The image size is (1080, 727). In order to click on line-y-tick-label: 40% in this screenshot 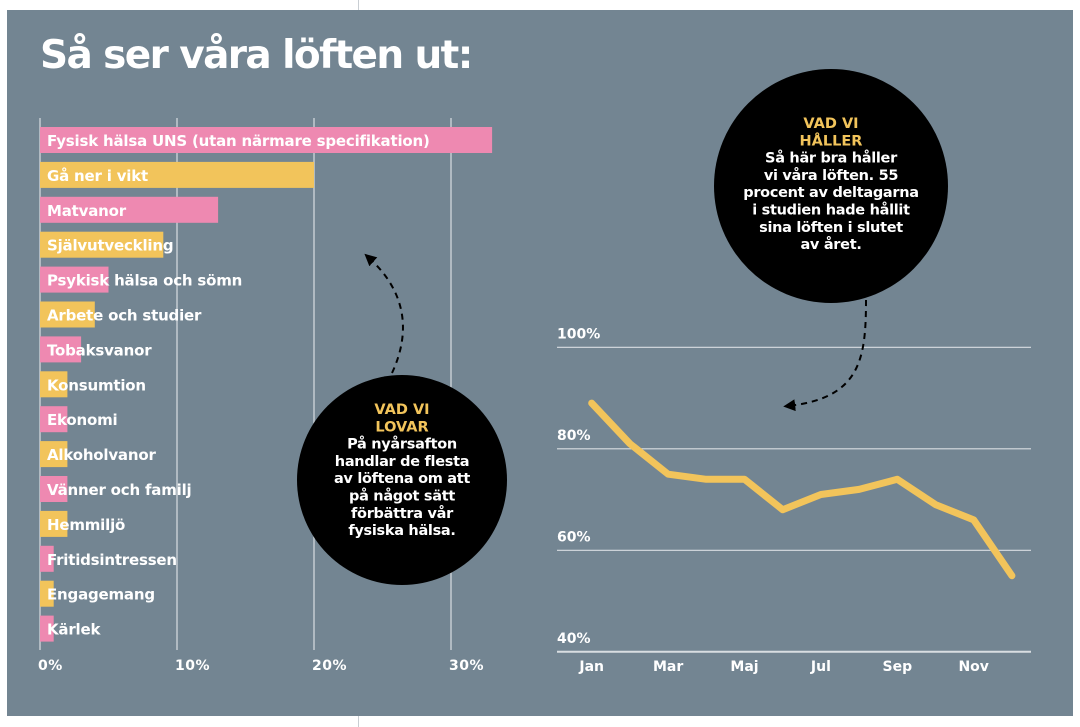, I will do `click(574, 639)`.